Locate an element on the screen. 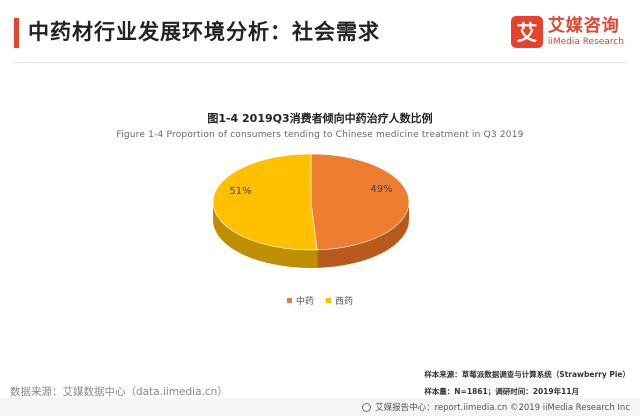 The height and width of the screenshot is (416, 640). chart-legend: 中药 西药 is located at coordinates (320, 300).